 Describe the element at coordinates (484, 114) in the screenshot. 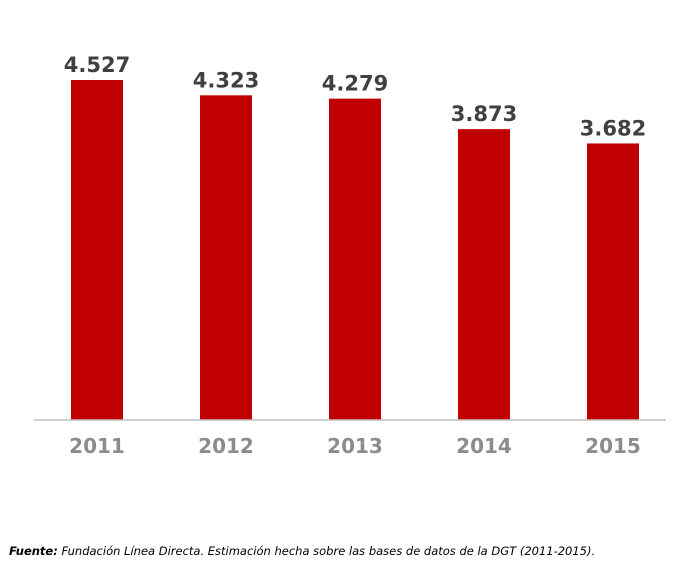

I see `value-label-2014: 3.873` at that location.